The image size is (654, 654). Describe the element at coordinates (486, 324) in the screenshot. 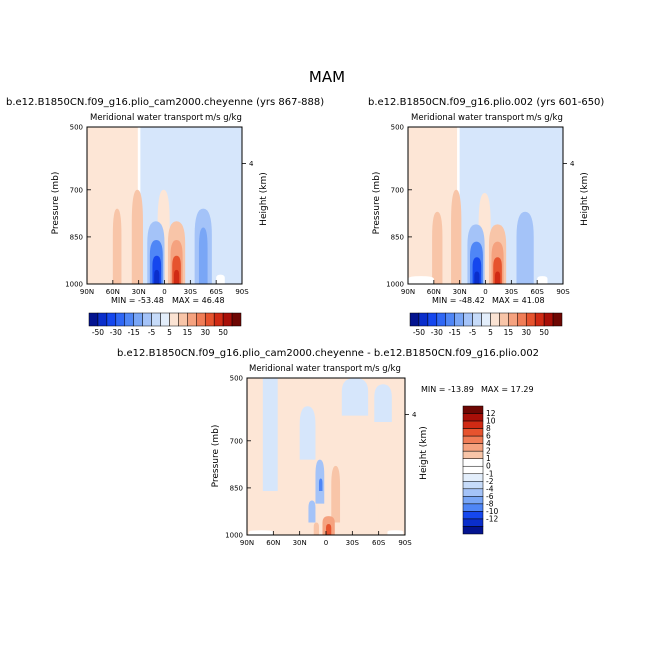

I see `colorbar-right: -50 -30 -15 -5 5 15 30 50` at that location.